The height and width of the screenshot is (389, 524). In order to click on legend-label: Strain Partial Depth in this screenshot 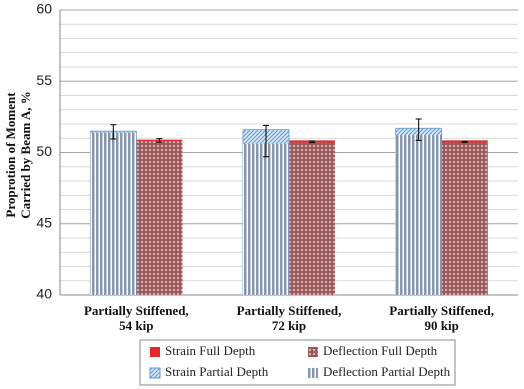, I will do `click(217, 371)`.